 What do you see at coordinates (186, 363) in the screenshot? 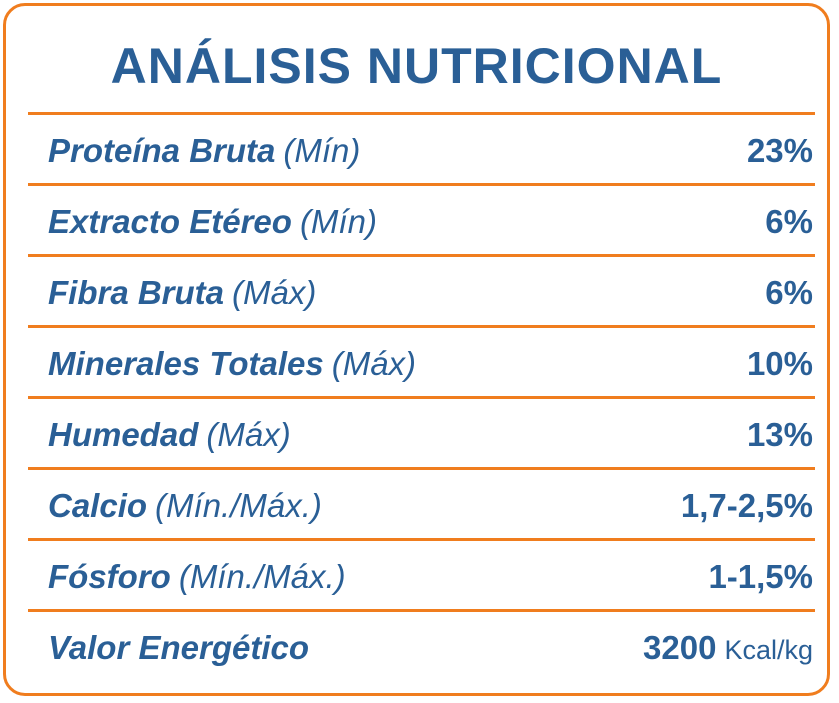
I see `nutrient-name: Minerales Totales` at bounding box center [186, 363].